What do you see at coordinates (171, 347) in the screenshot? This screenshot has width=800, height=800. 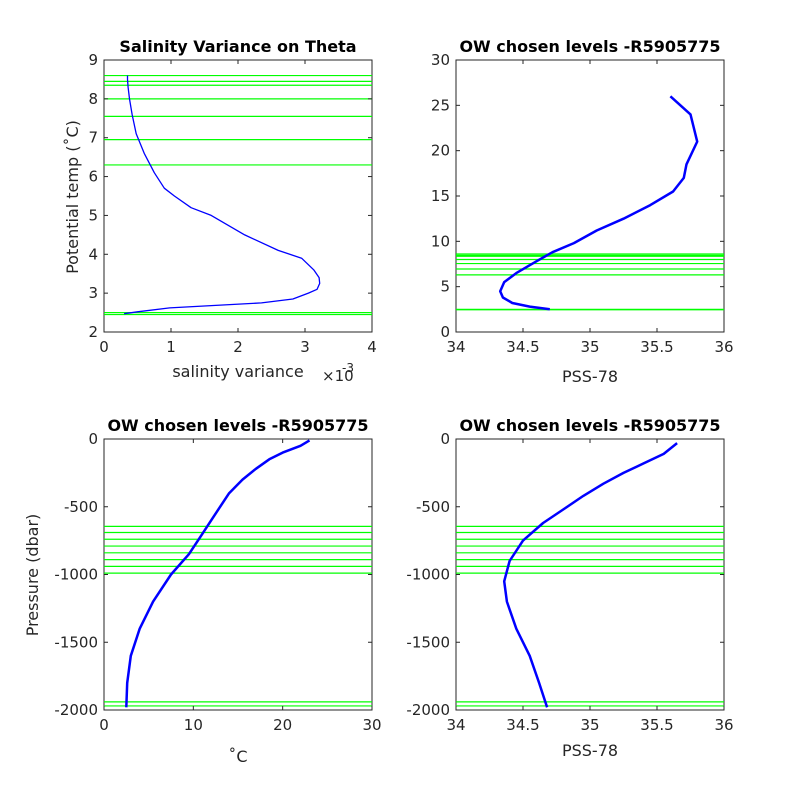 I see `x-tick-label: 1` at bounding box center [171, 347].